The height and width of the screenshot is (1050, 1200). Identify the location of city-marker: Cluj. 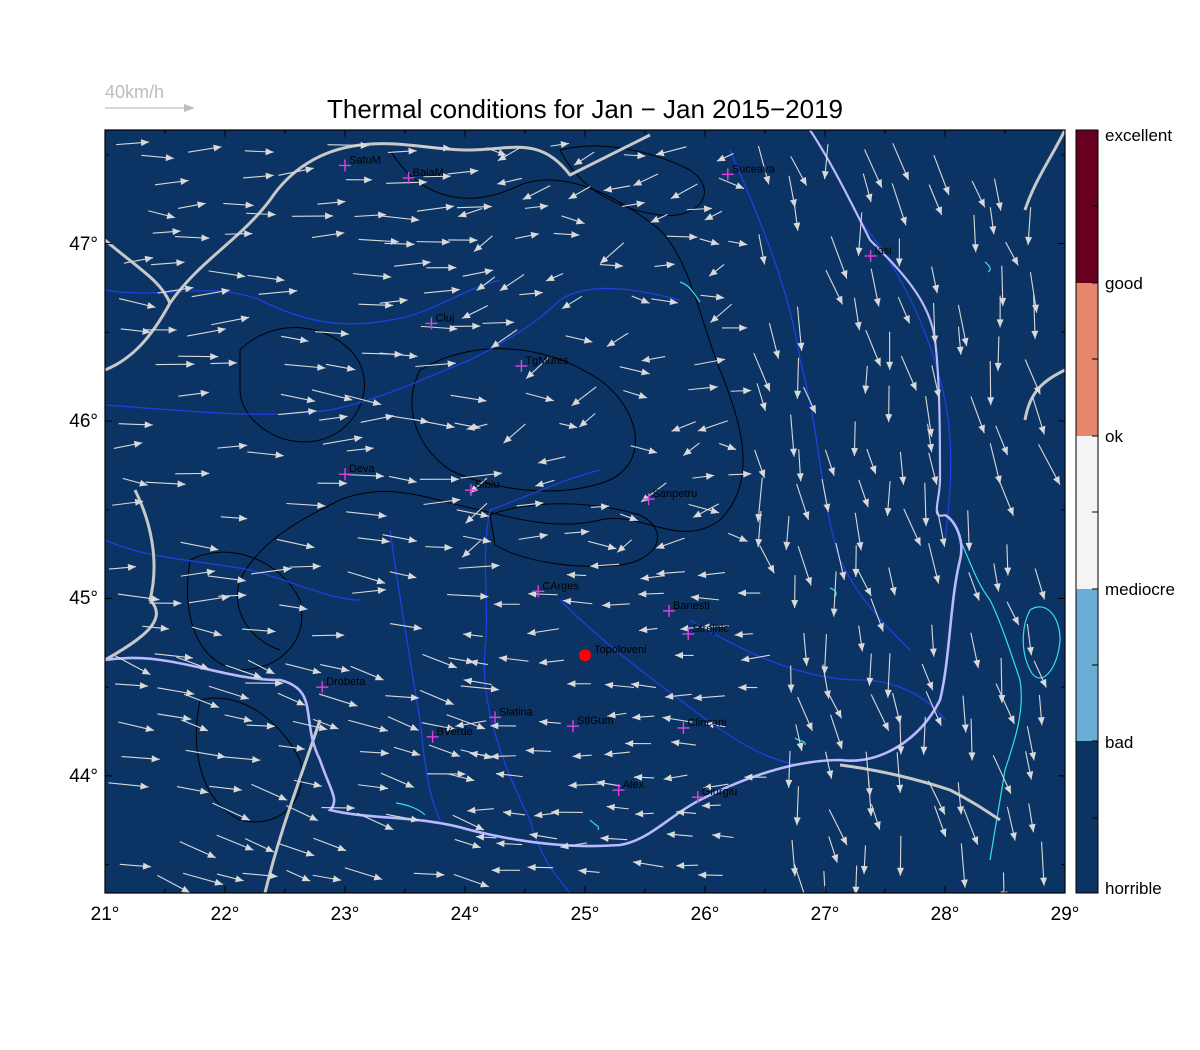
(439, 321).